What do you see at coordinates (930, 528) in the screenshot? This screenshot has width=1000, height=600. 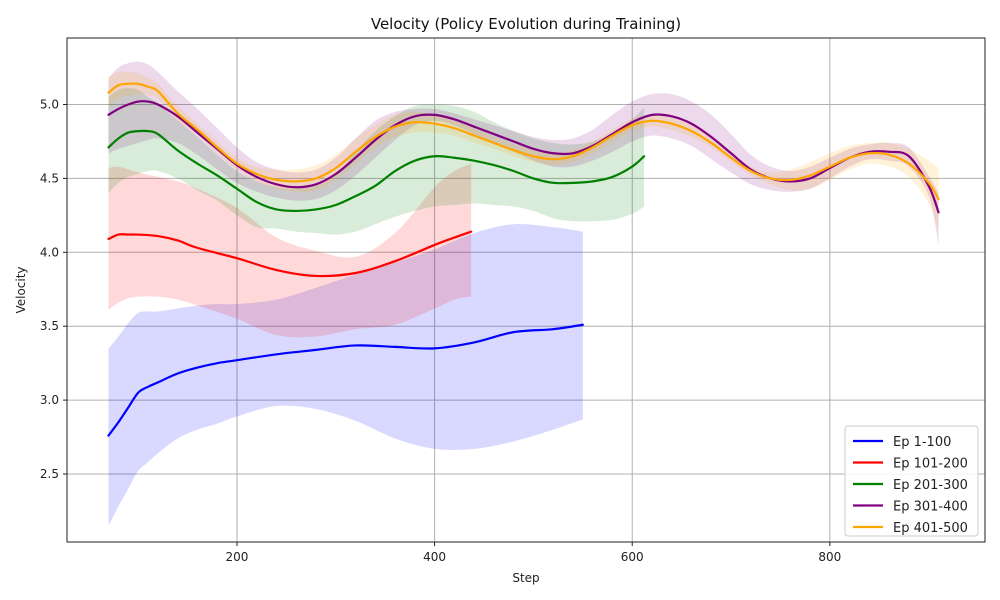 I see `legend-entry: Ep 401-500` at bounding box center [930, 528].